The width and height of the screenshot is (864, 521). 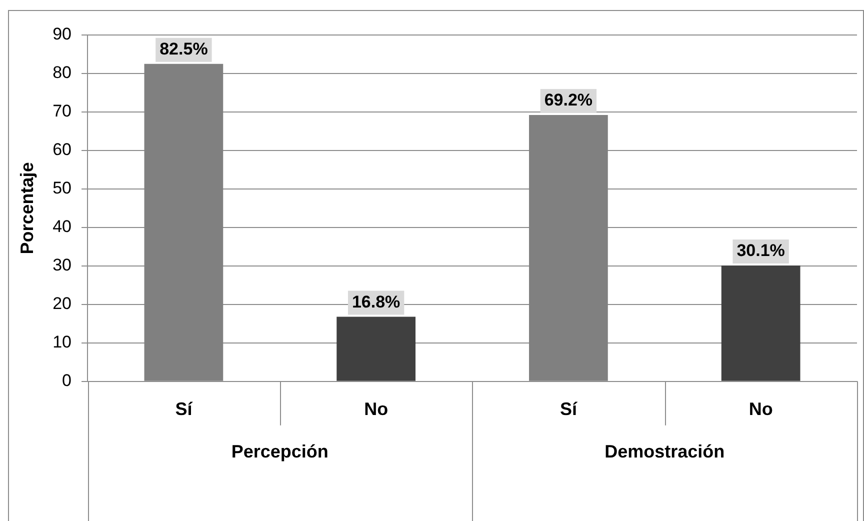 I want to click on text: Percepción, so click(x=279, y=451).